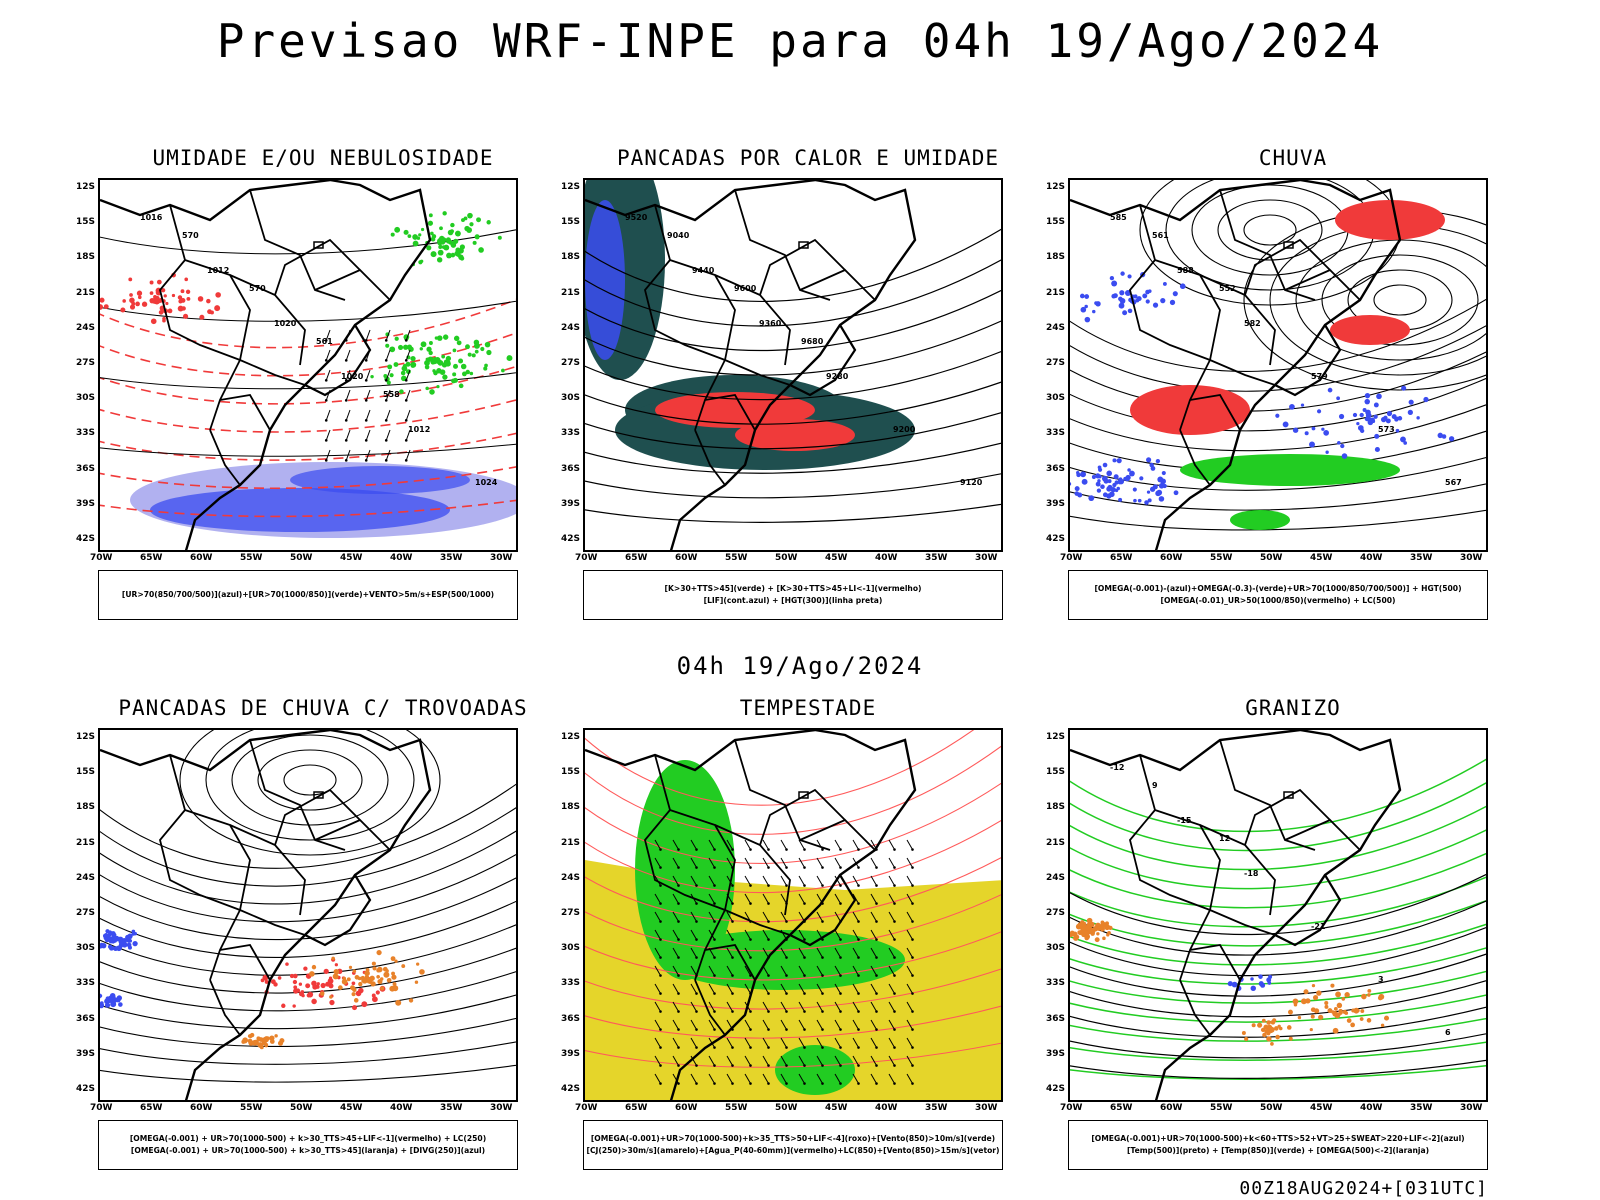 This screenshot has height=1200, width=1600. Describe the element at coordinates (1278, 335) in the screenshot. I see `hgt500-contour` at that location.